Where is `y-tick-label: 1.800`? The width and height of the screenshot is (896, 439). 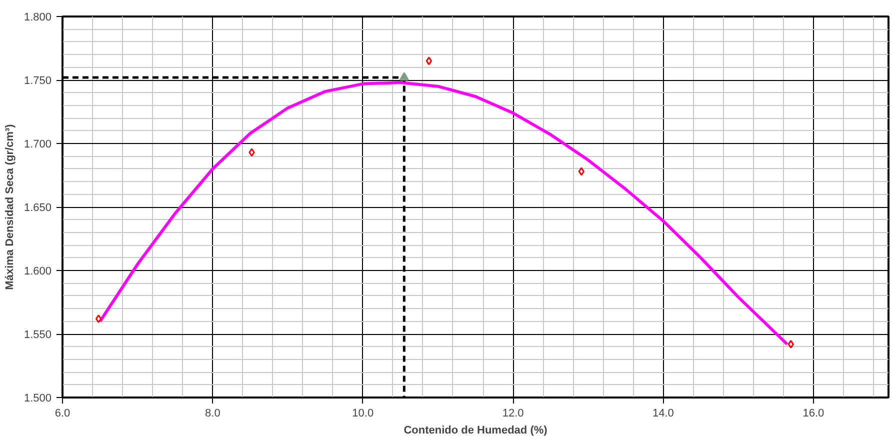
y-tick-label: 1.800 is located at coordinates (38, 18).